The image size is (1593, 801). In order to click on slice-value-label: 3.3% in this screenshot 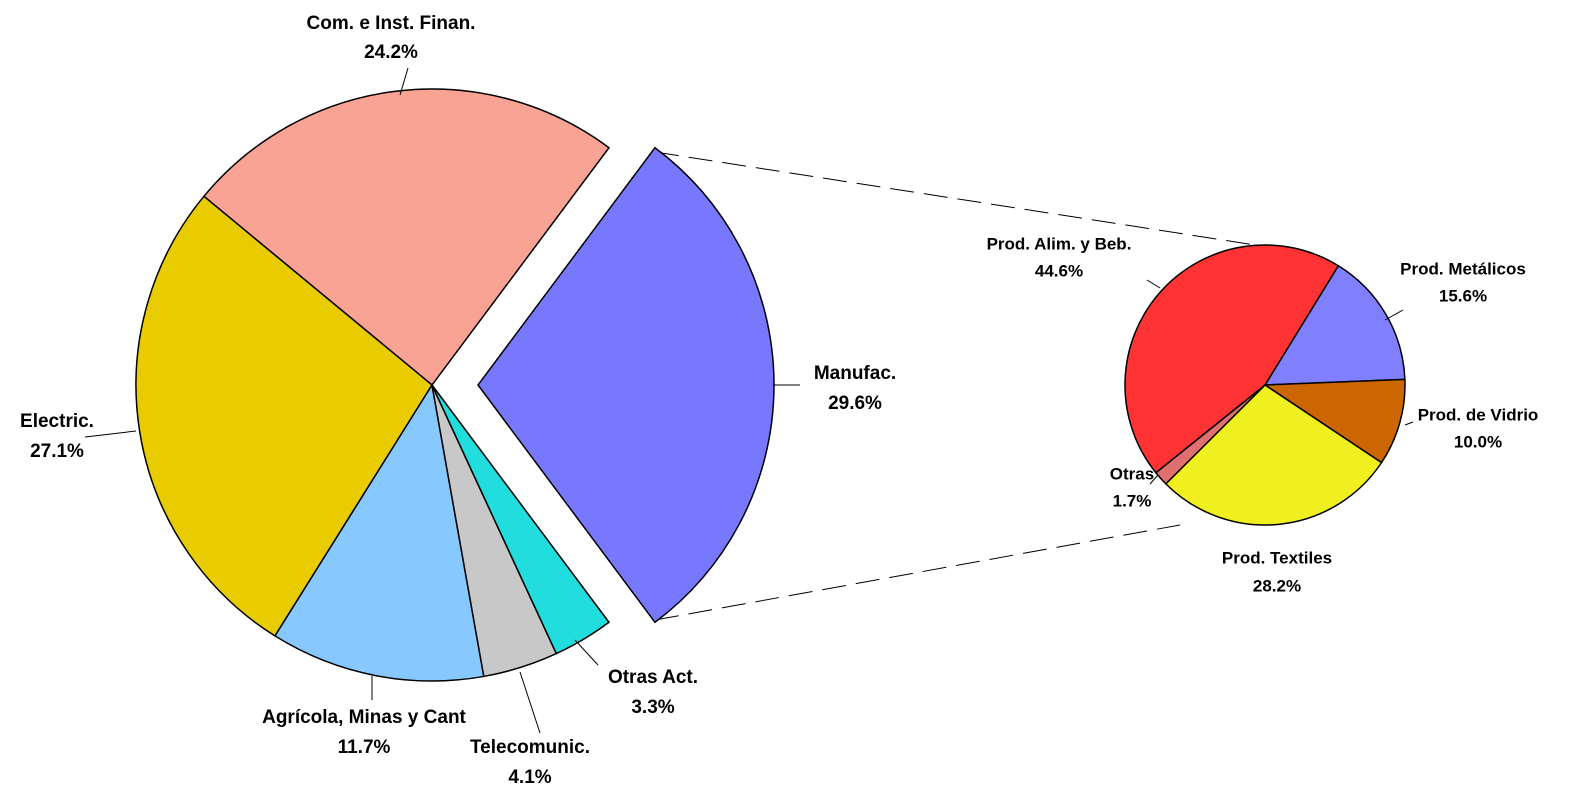, I will do `click(652, 707)`.